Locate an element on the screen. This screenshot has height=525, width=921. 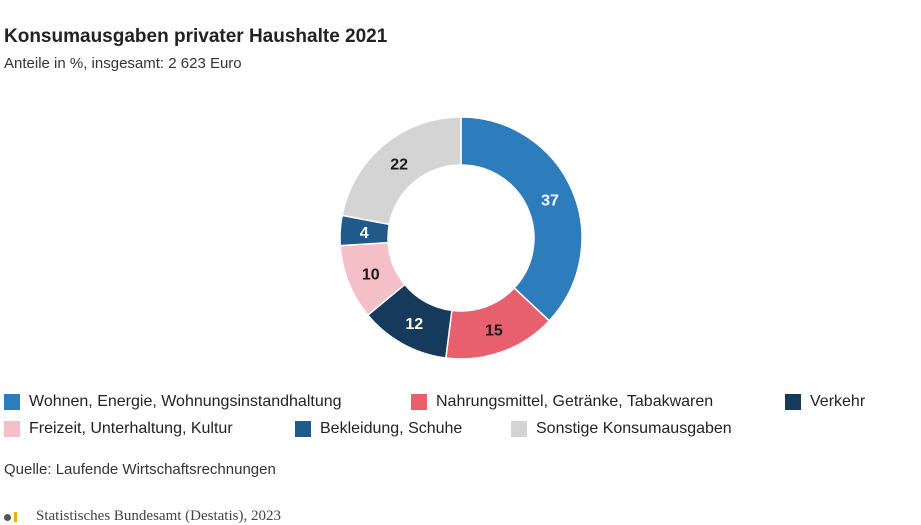
legend-item-wohnen: Wohnen, Energie, Wohnungsinstandhaltung is located at coordinates (173, 402).